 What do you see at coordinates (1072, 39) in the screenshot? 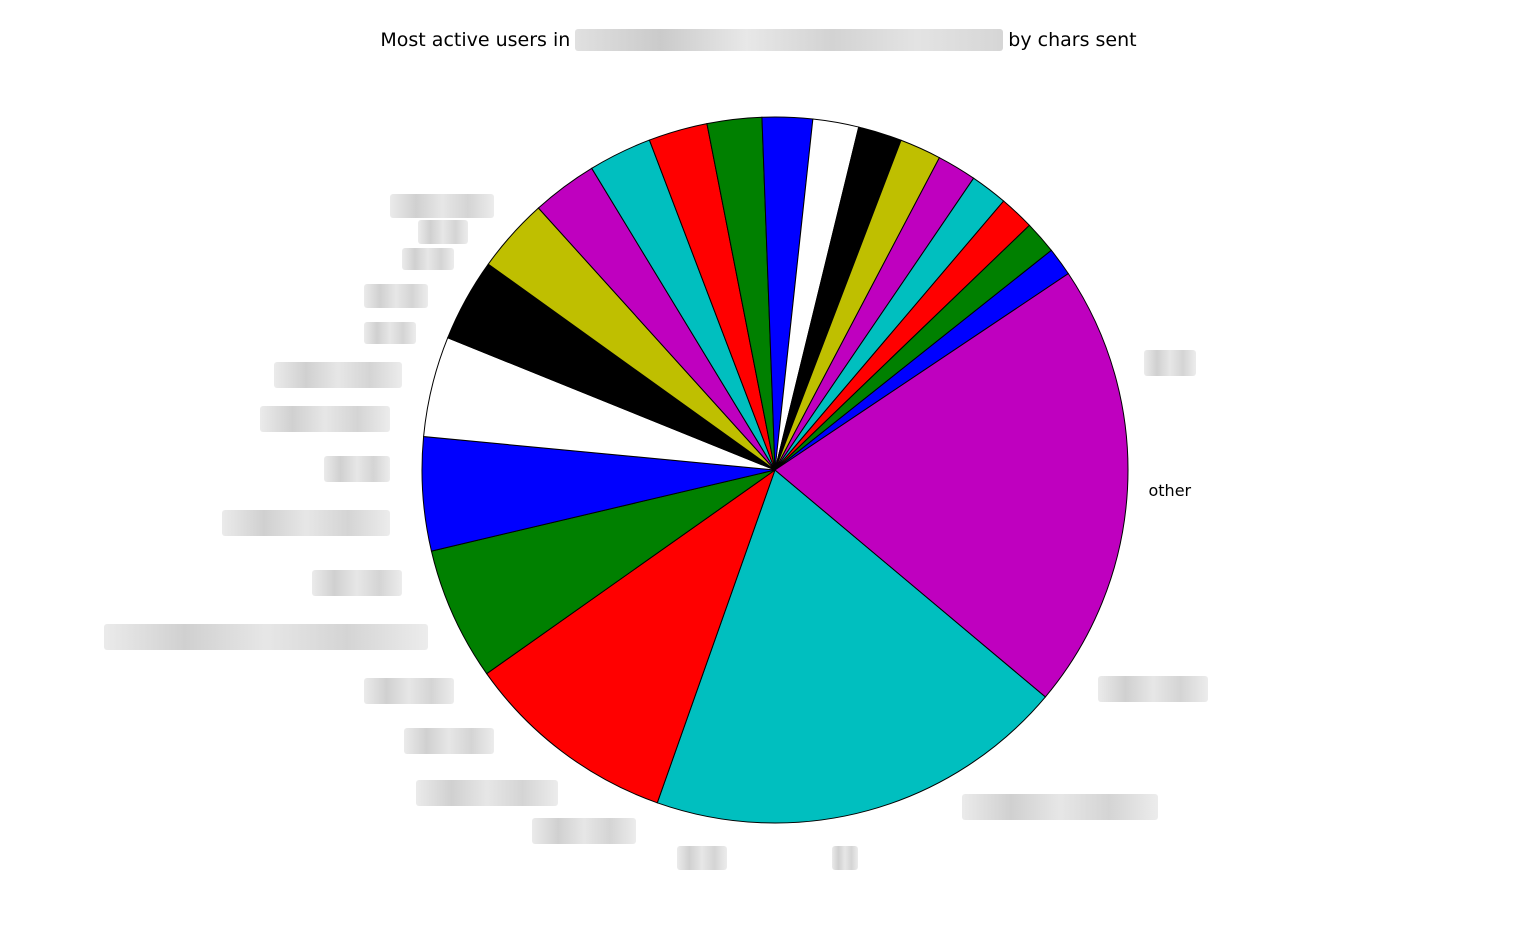
I see `chart-title-suffix: by chars sent` at bounding box center [1072, 39].